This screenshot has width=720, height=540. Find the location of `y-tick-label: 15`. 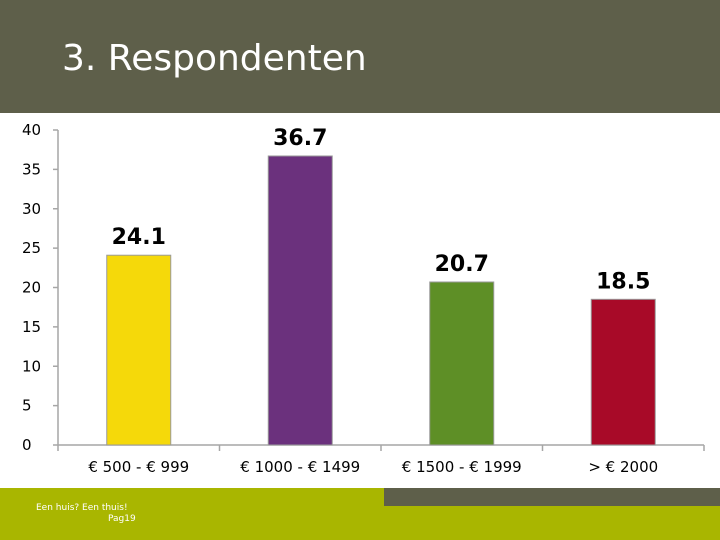

y-tick-label: 15 is located at coordinates (31, 327).